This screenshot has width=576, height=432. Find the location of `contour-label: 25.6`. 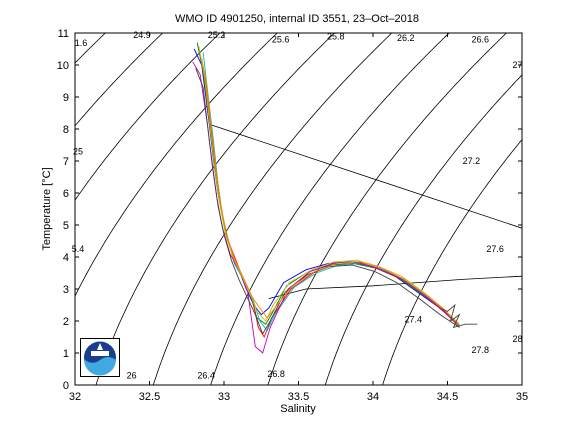

contour-label: 25.6 is located at coordinates (281, 40).